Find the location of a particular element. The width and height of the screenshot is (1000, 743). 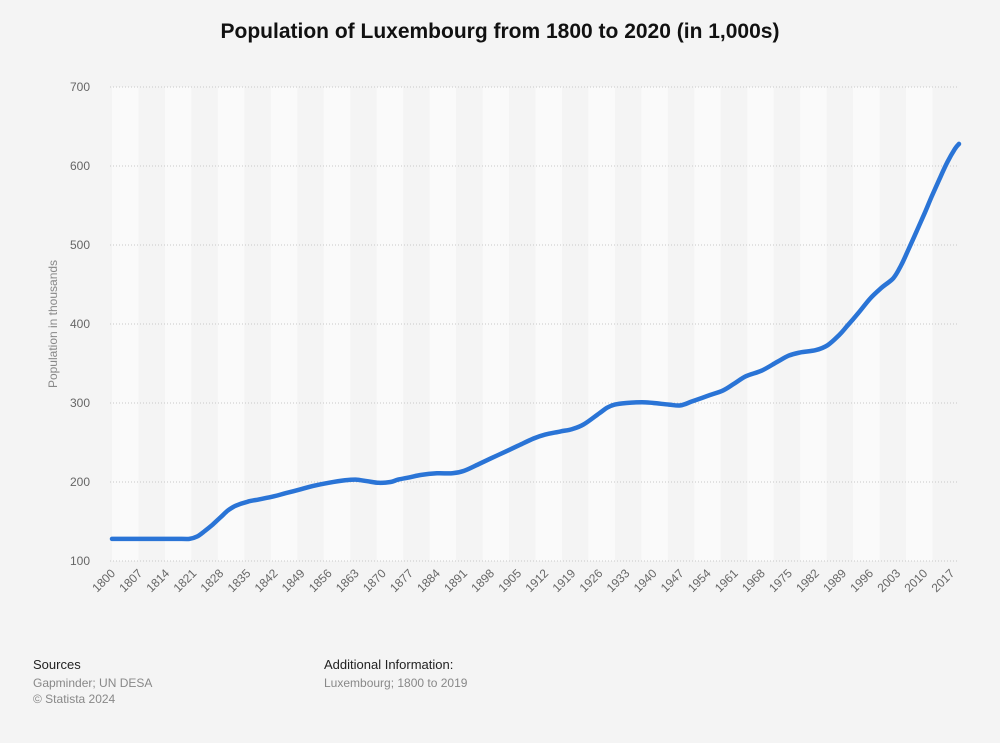

x-tick-label: 1870 is located at coordinates (374, 580).